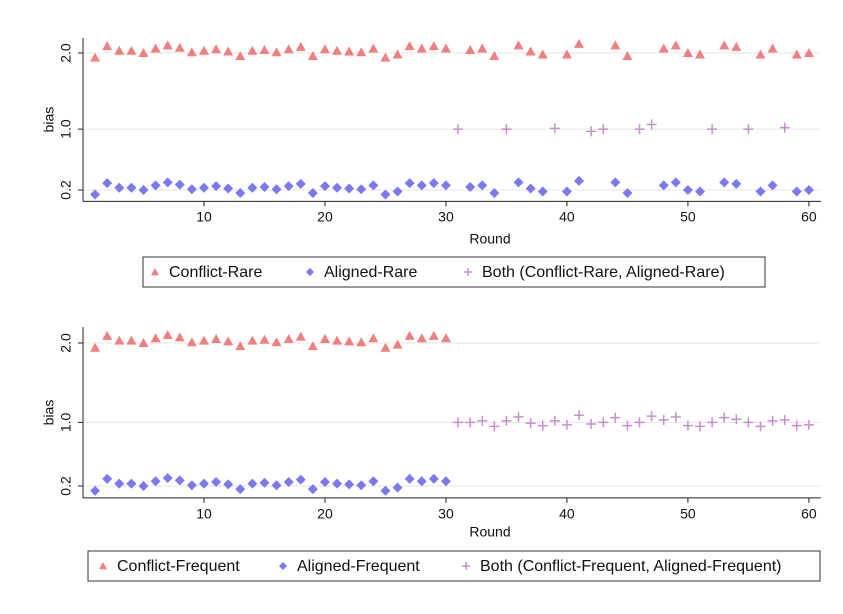  What do you see at coordinates (370, 272) in the screenshot?
I see `legend-label: Aligned-Rare` at bounding box center [370, 272].